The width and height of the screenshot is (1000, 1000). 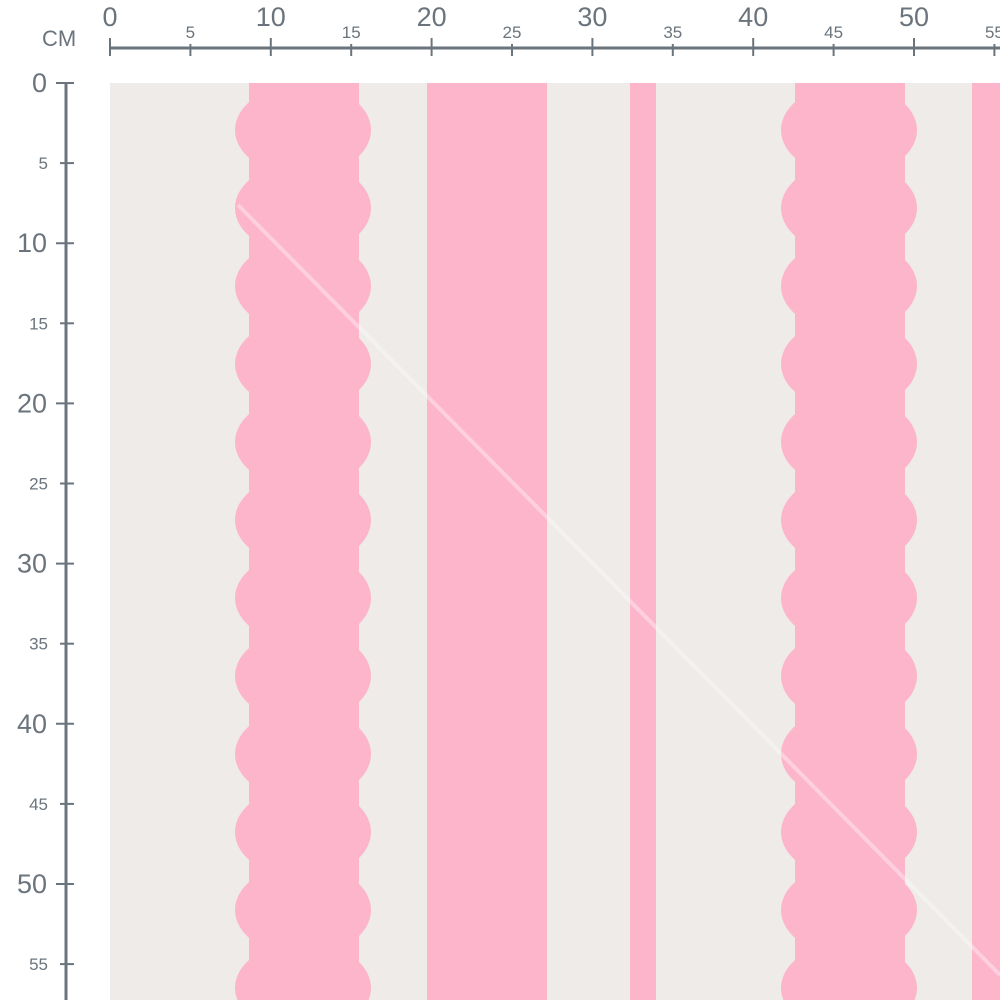 What do you see at coordinates (59, 38) in the screenshot?
I see `unit-label: CM` at bounding box center [59, 38].